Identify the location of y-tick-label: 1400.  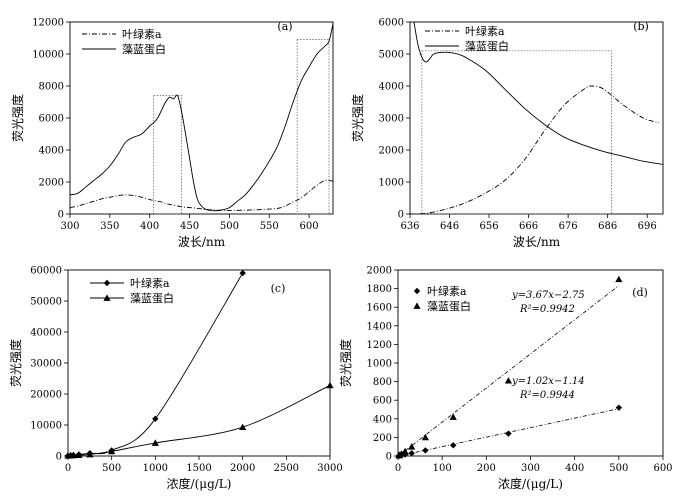
(379, 326).